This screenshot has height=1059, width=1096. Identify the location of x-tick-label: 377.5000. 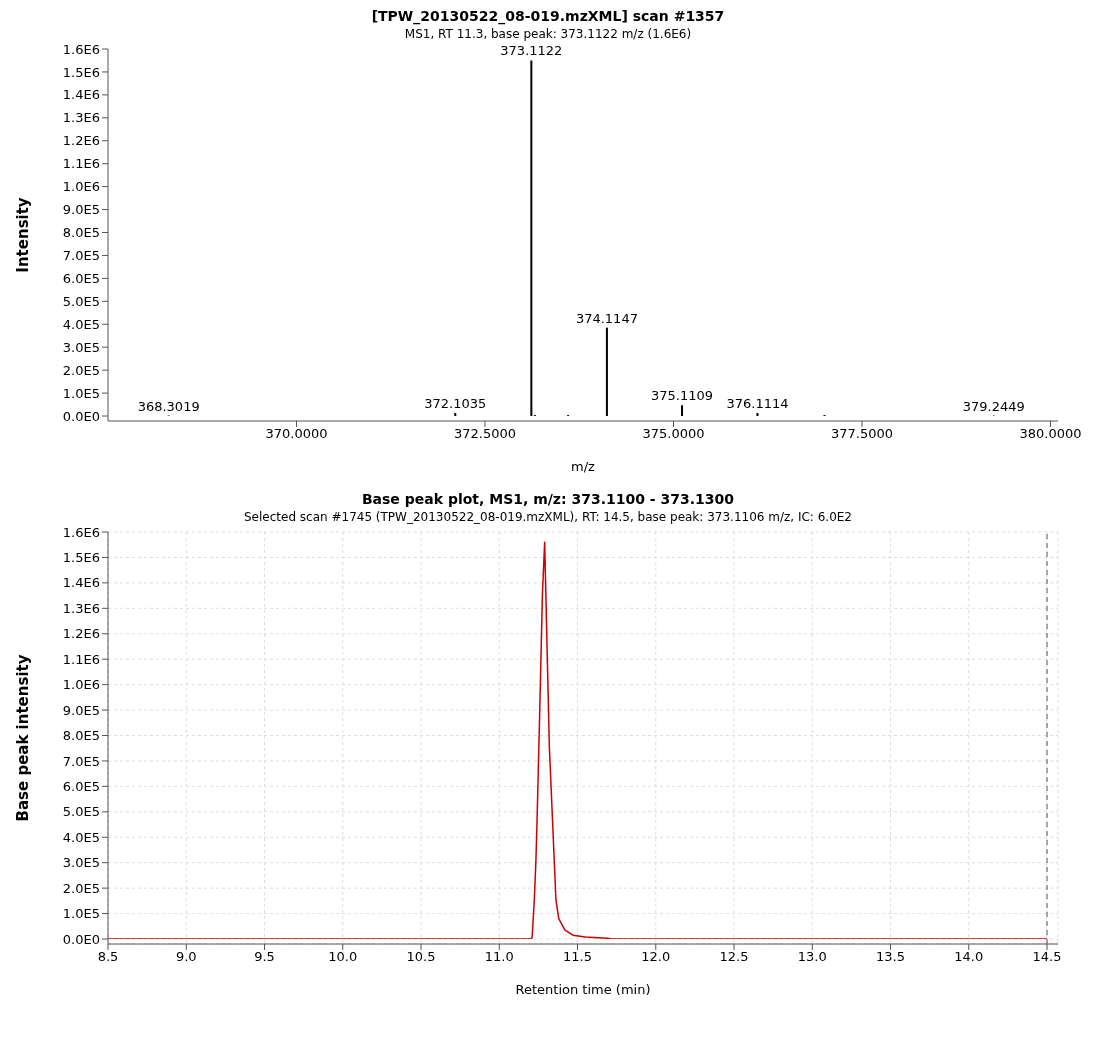
(861, 434).